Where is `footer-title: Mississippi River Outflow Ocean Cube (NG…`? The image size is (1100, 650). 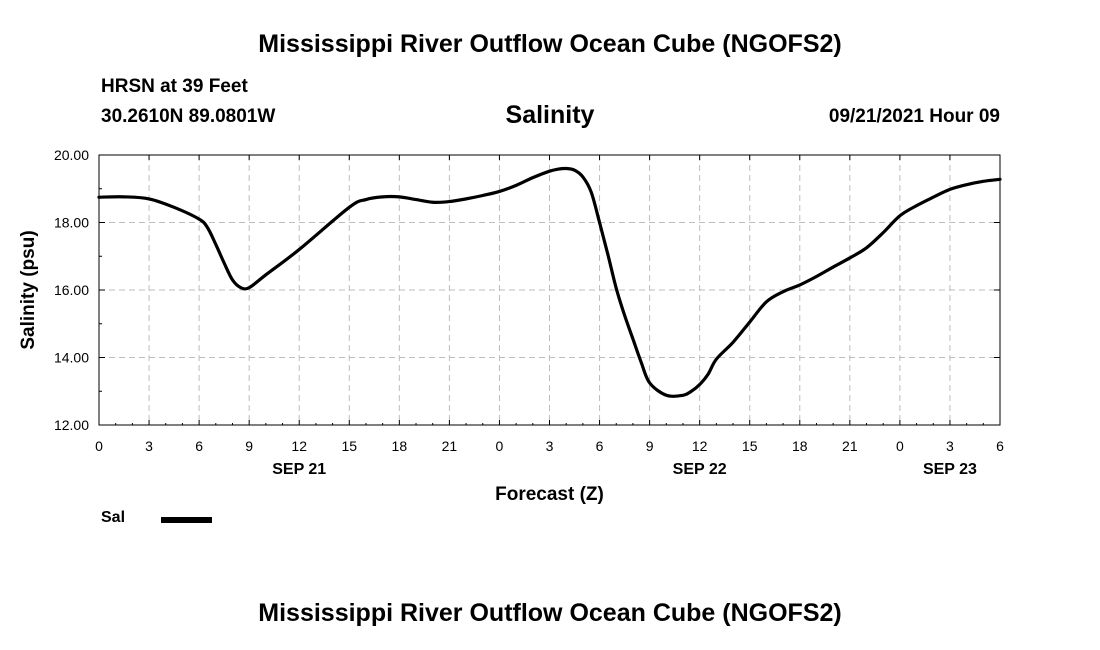
footer-title: Mississippi River Outflow Ocean Cube (NG… is located at coordinates (550, 613).